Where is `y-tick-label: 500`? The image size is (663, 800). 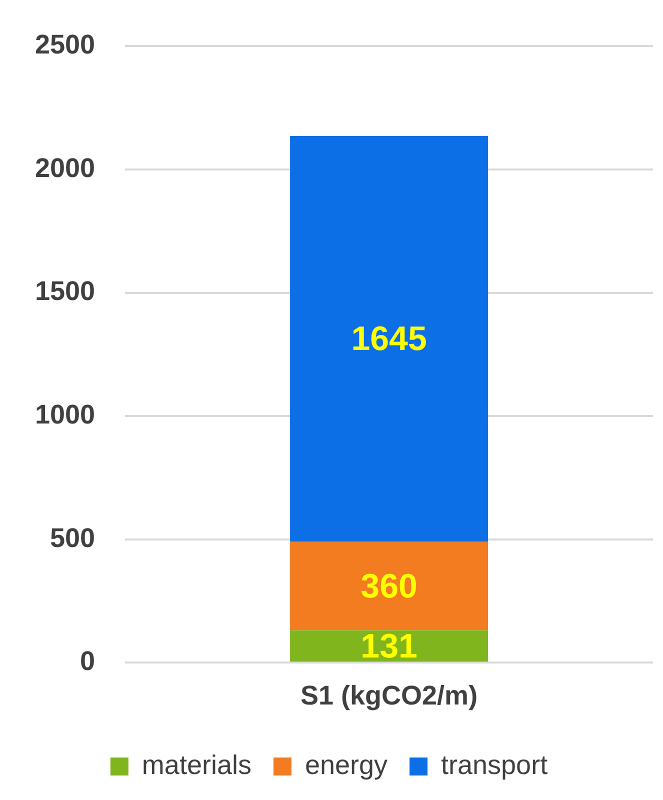 y-tick-label: 500 is located at coordinates (73, 537).